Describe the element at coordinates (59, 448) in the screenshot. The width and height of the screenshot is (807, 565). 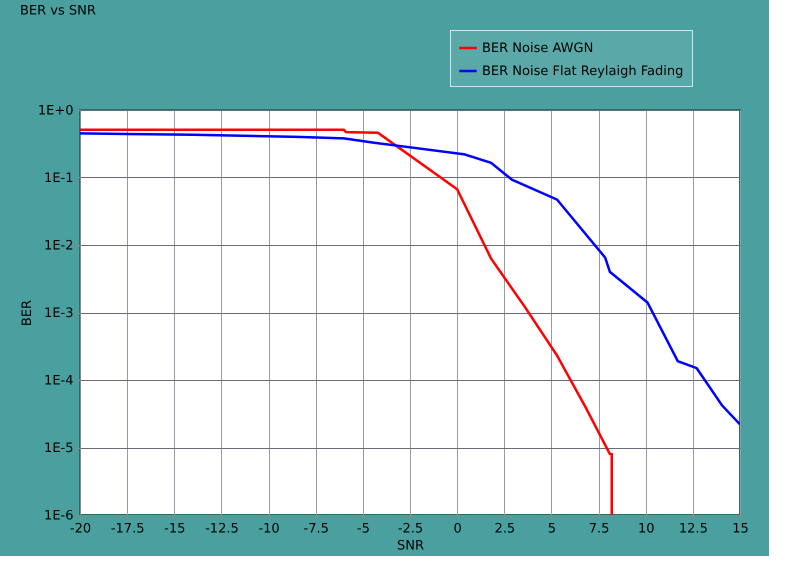
I see `y-tick-label: 1E-5` at that location.